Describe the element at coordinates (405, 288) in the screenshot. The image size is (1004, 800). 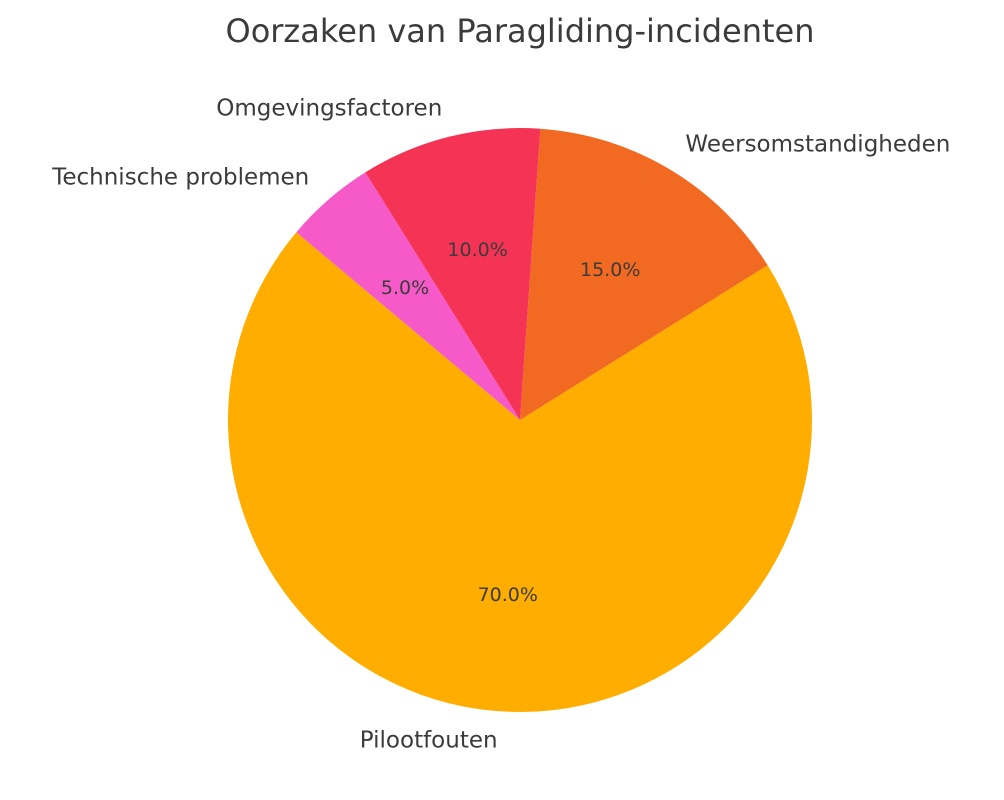
I see `slice-percent-technische-problemen: 5.0%` at that location.